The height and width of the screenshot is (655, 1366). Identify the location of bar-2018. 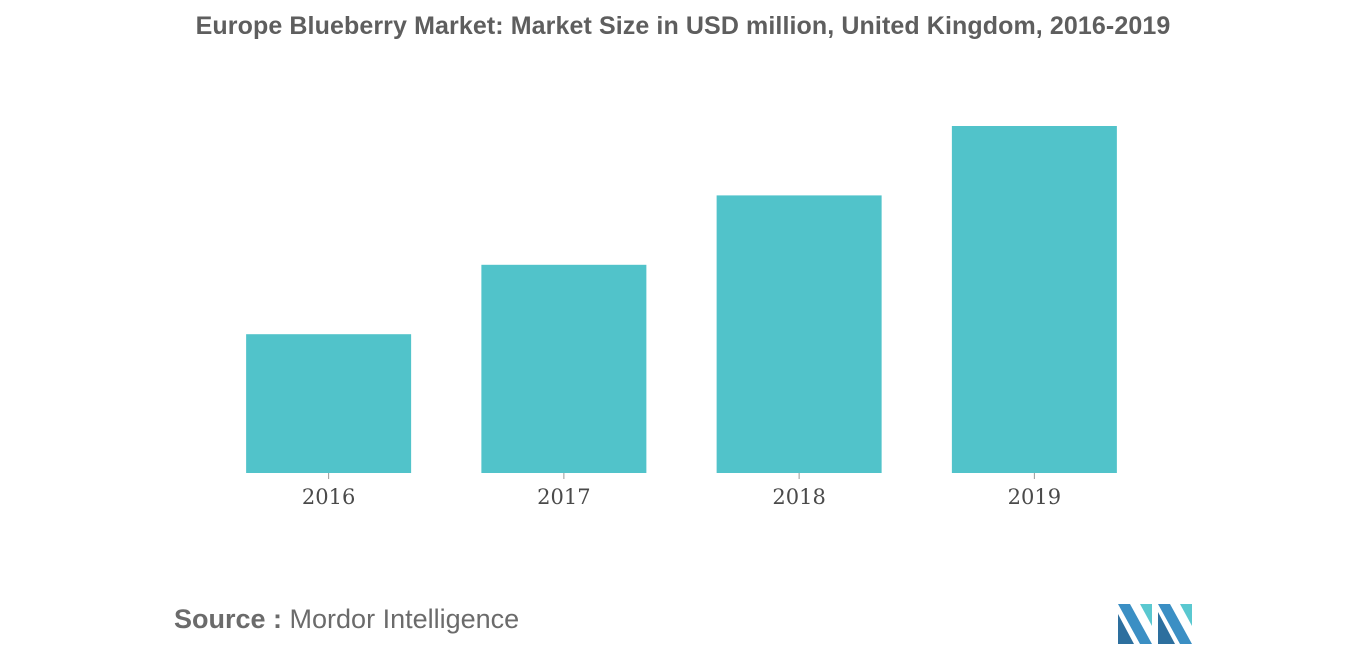
(799, 334).